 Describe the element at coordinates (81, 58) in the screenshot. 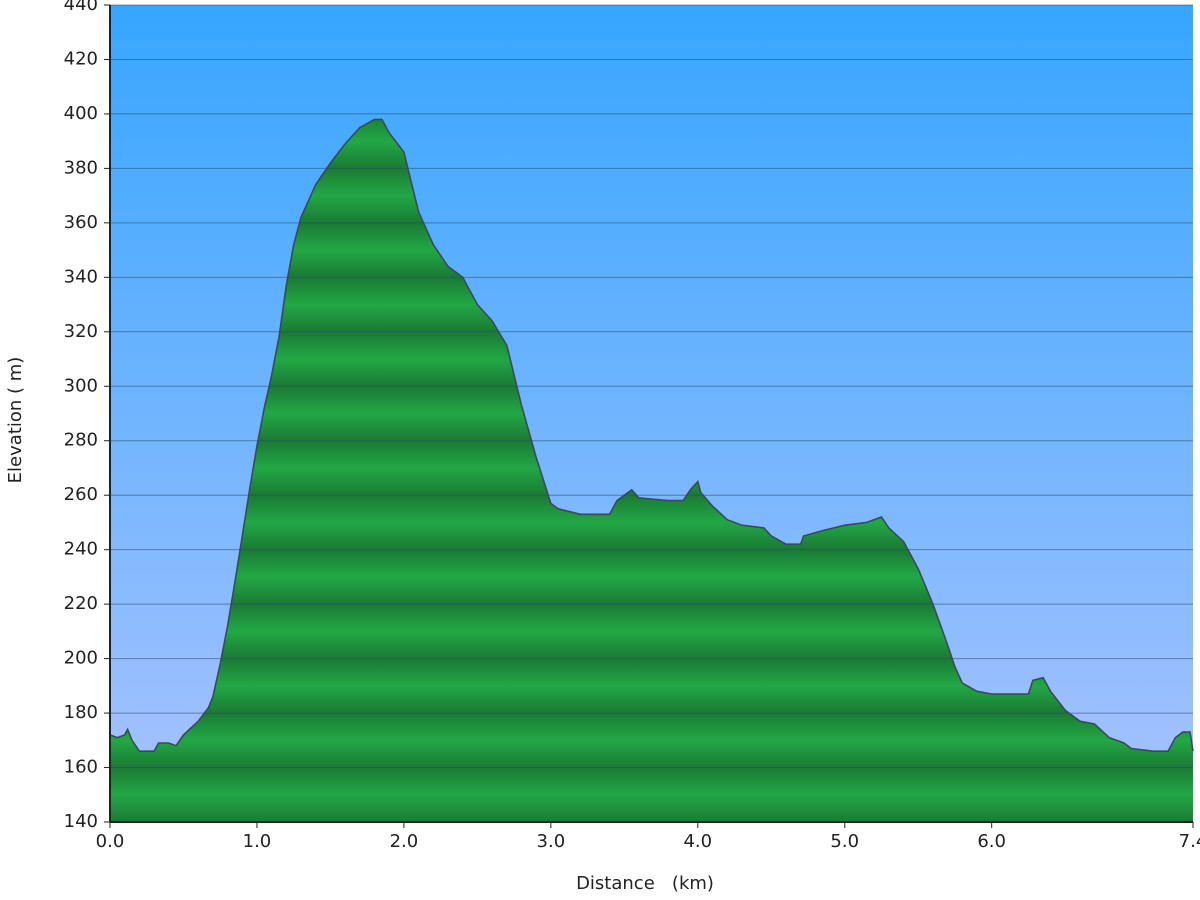

I see `y-tick-label: 420` at that location.